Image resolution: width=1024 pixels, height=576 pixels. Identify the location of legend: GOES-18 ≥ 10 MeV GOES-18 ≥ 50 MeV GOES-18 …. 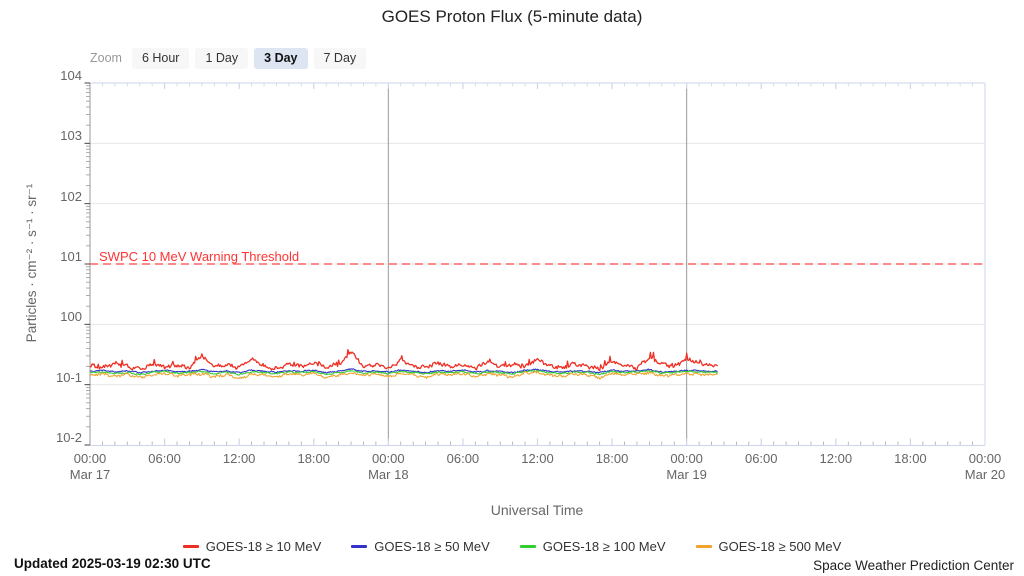
(512, 546).